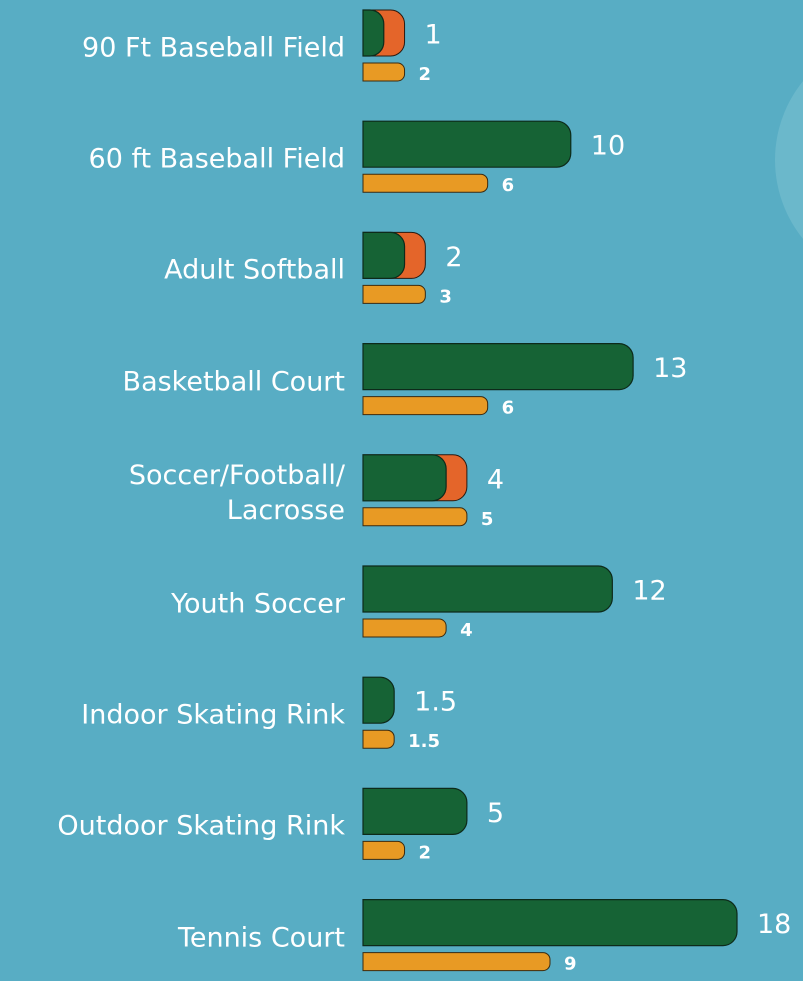  Describe the element at coordinates (445, 296) in the screenshot. I see `value-label: 3` at that location.